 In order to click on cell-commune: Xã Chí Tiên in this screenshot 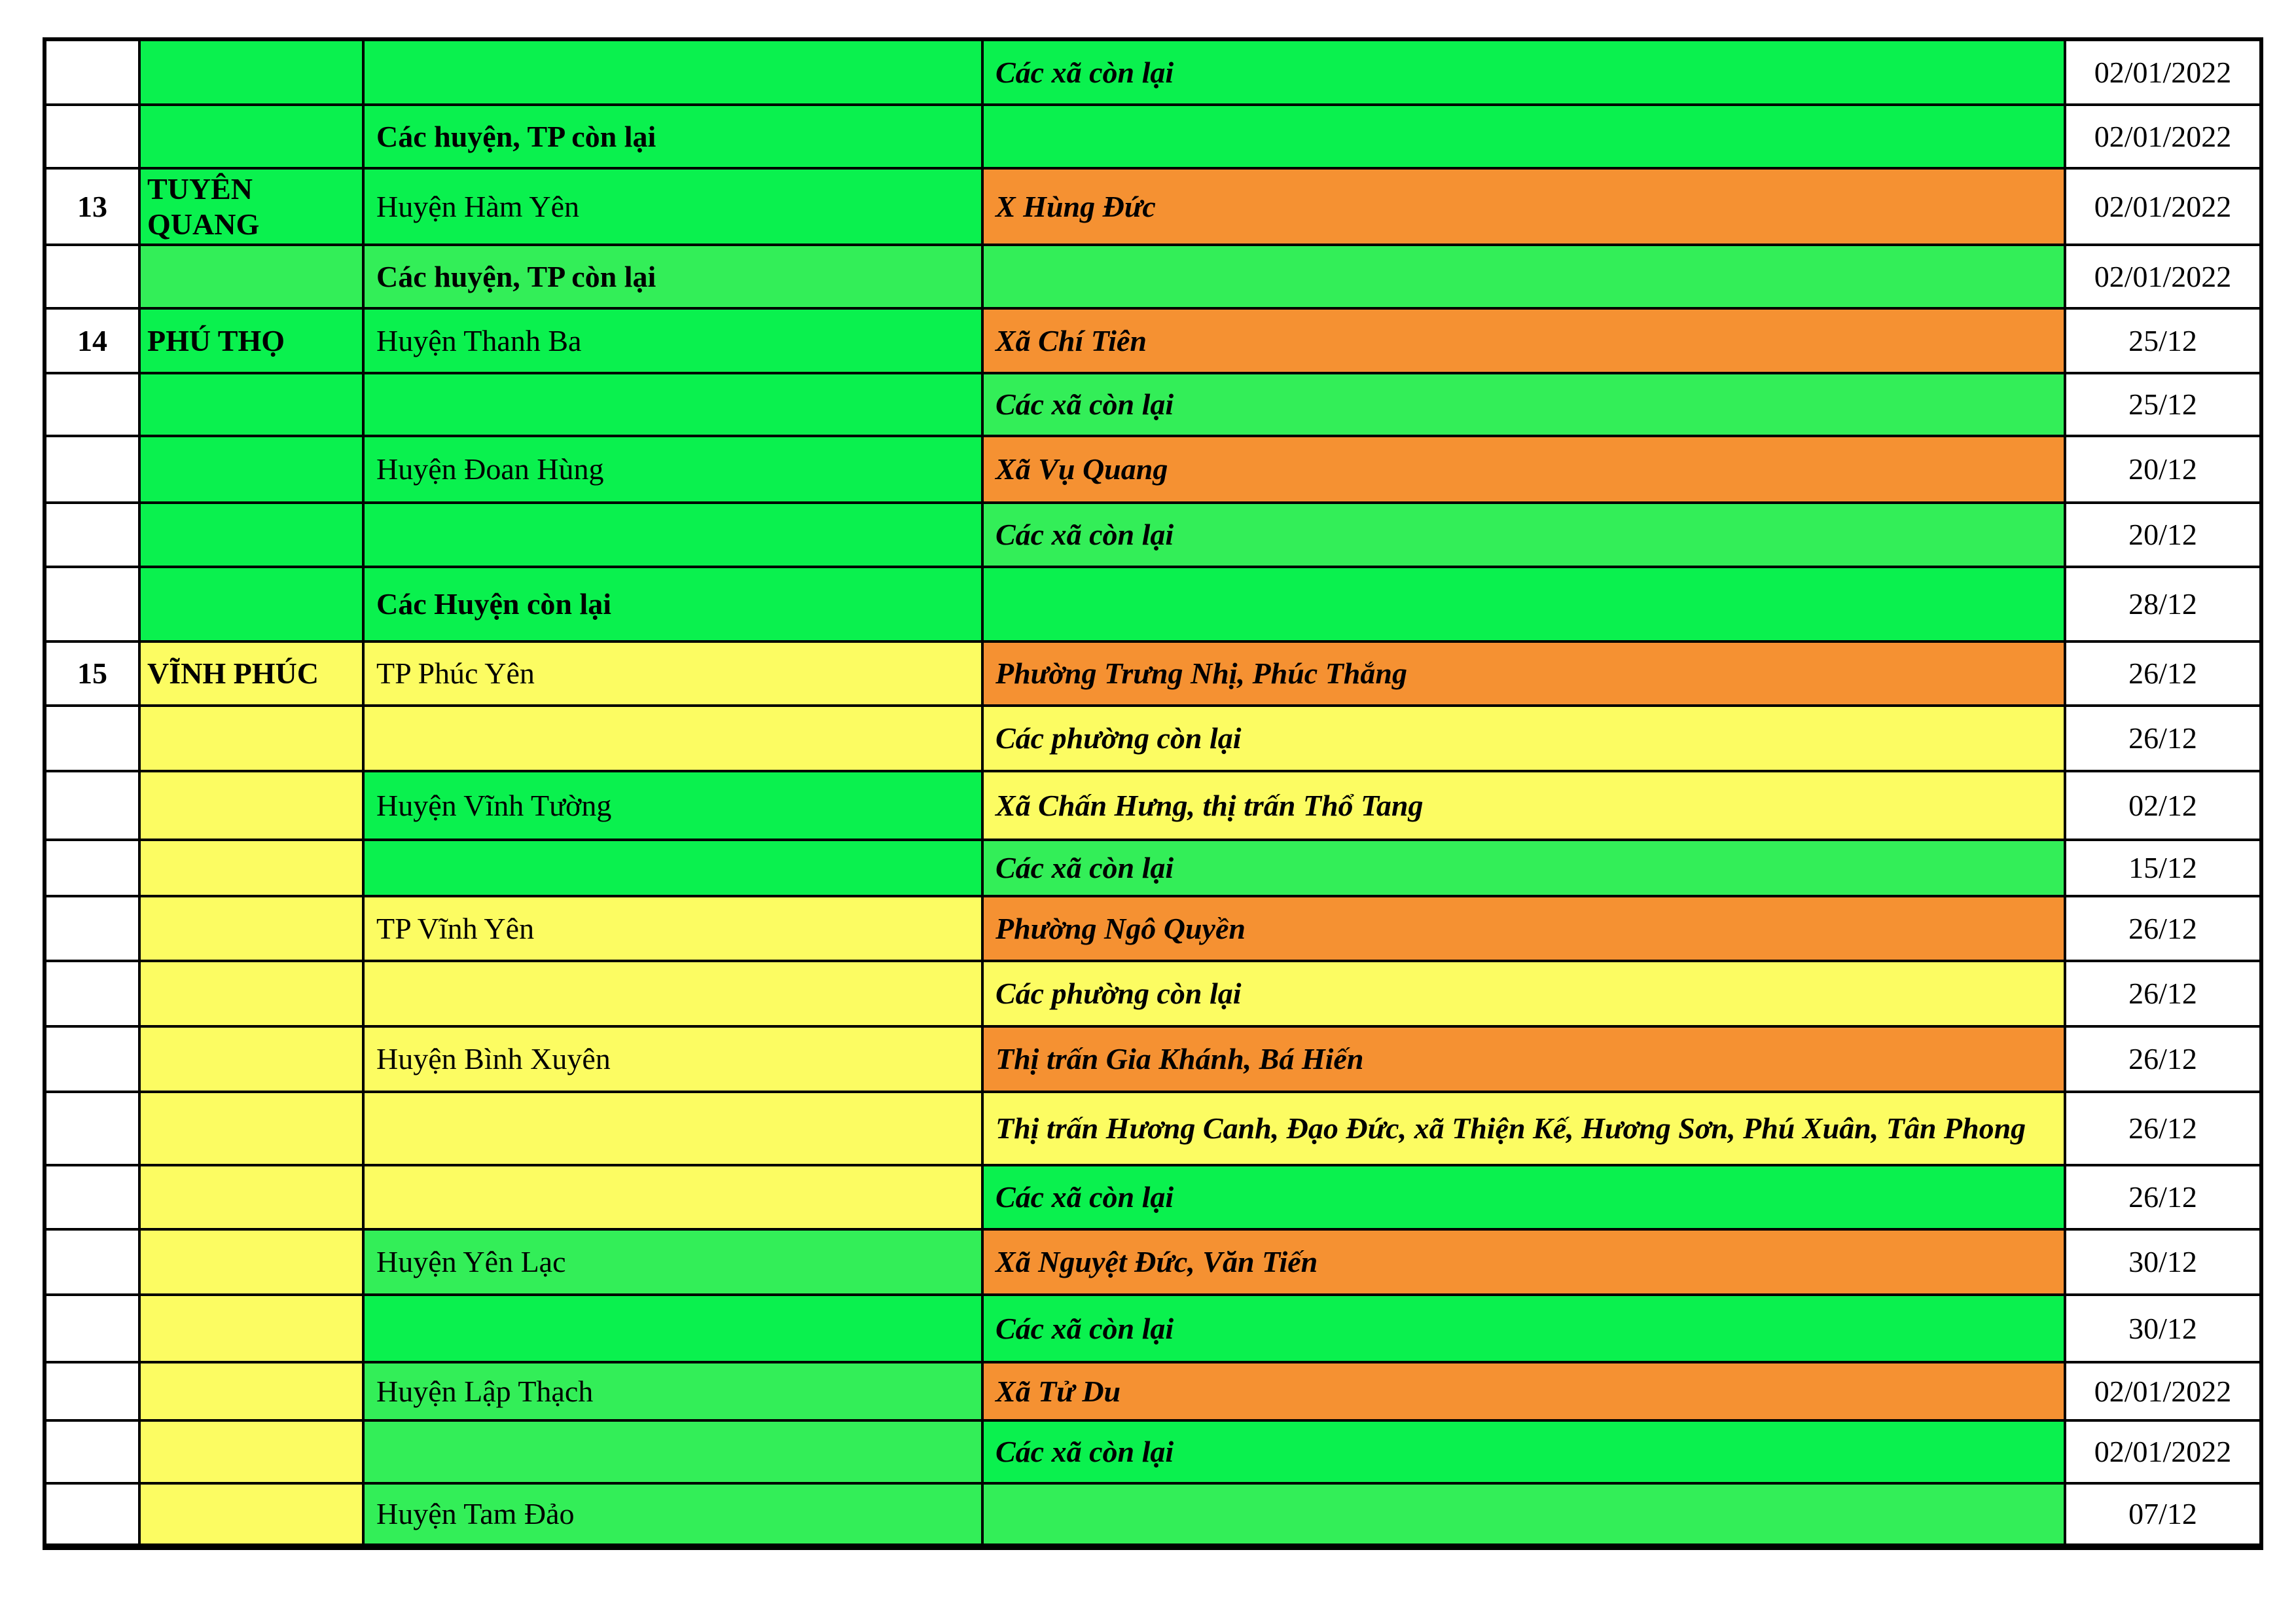, I will do `click(1523, 340)`.